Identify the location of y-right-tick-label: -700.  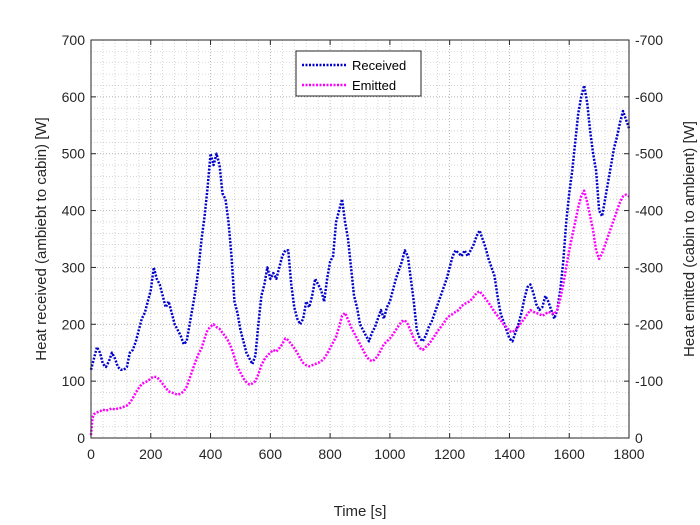
(649, 40).